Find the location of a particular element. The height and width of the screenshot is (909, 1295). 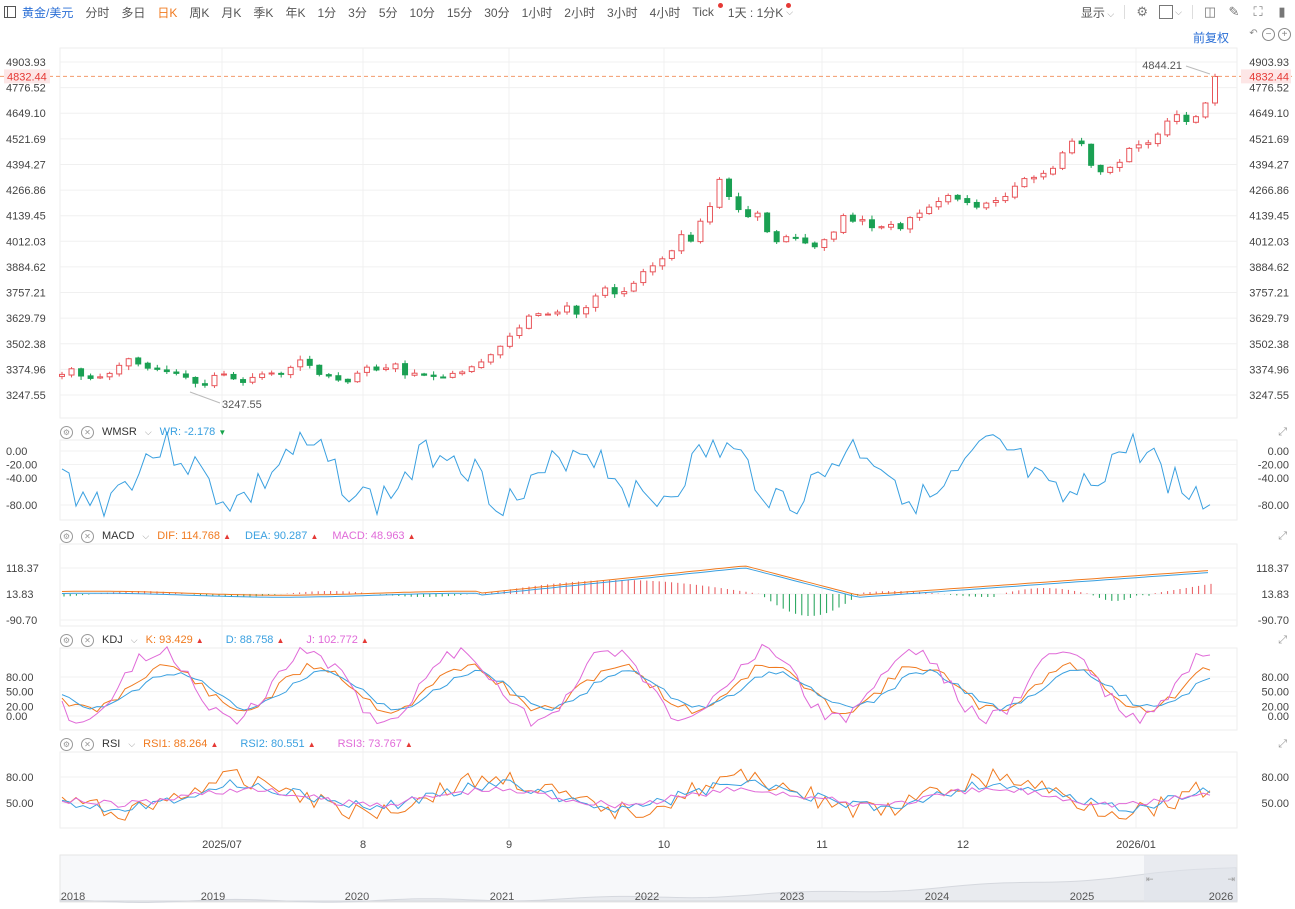

kdj-y-tick-left: 20.00 is located at coordinates (20, 707).